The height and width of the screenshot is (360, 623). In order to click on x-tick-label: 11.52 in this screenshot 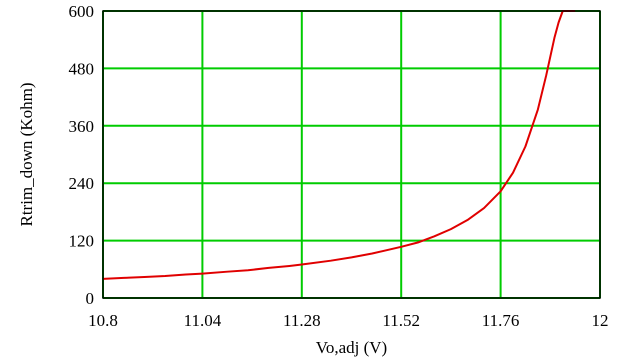, I will do `click(401, 320)`.